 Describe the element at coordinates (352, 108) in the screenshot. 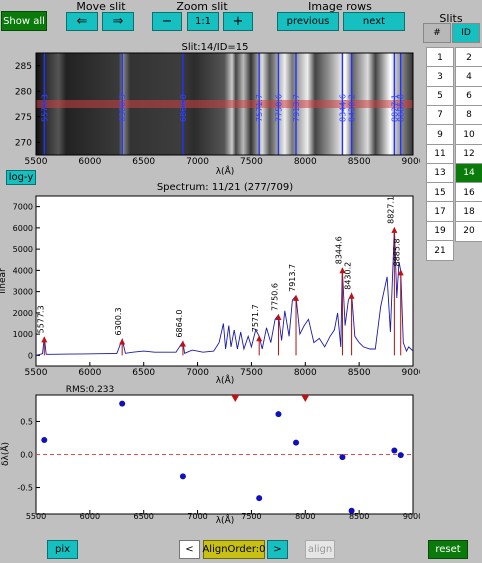

I see `image-line-label: 8430.2` at that location.